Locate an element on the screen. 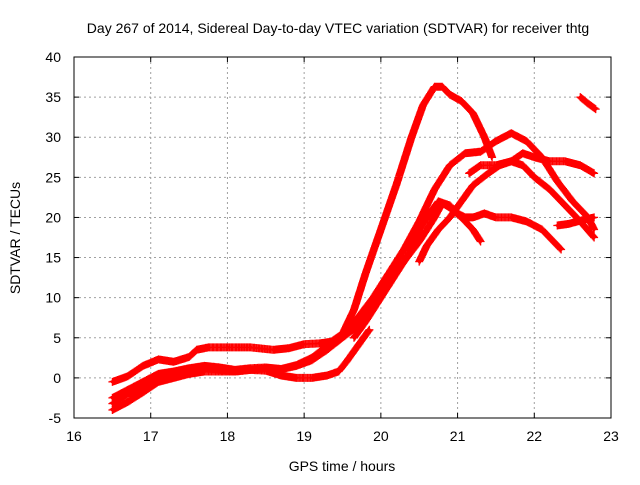 This screenshot has height=485, width=640. y-tick-label: -5 is located at coordinates (55, 418).